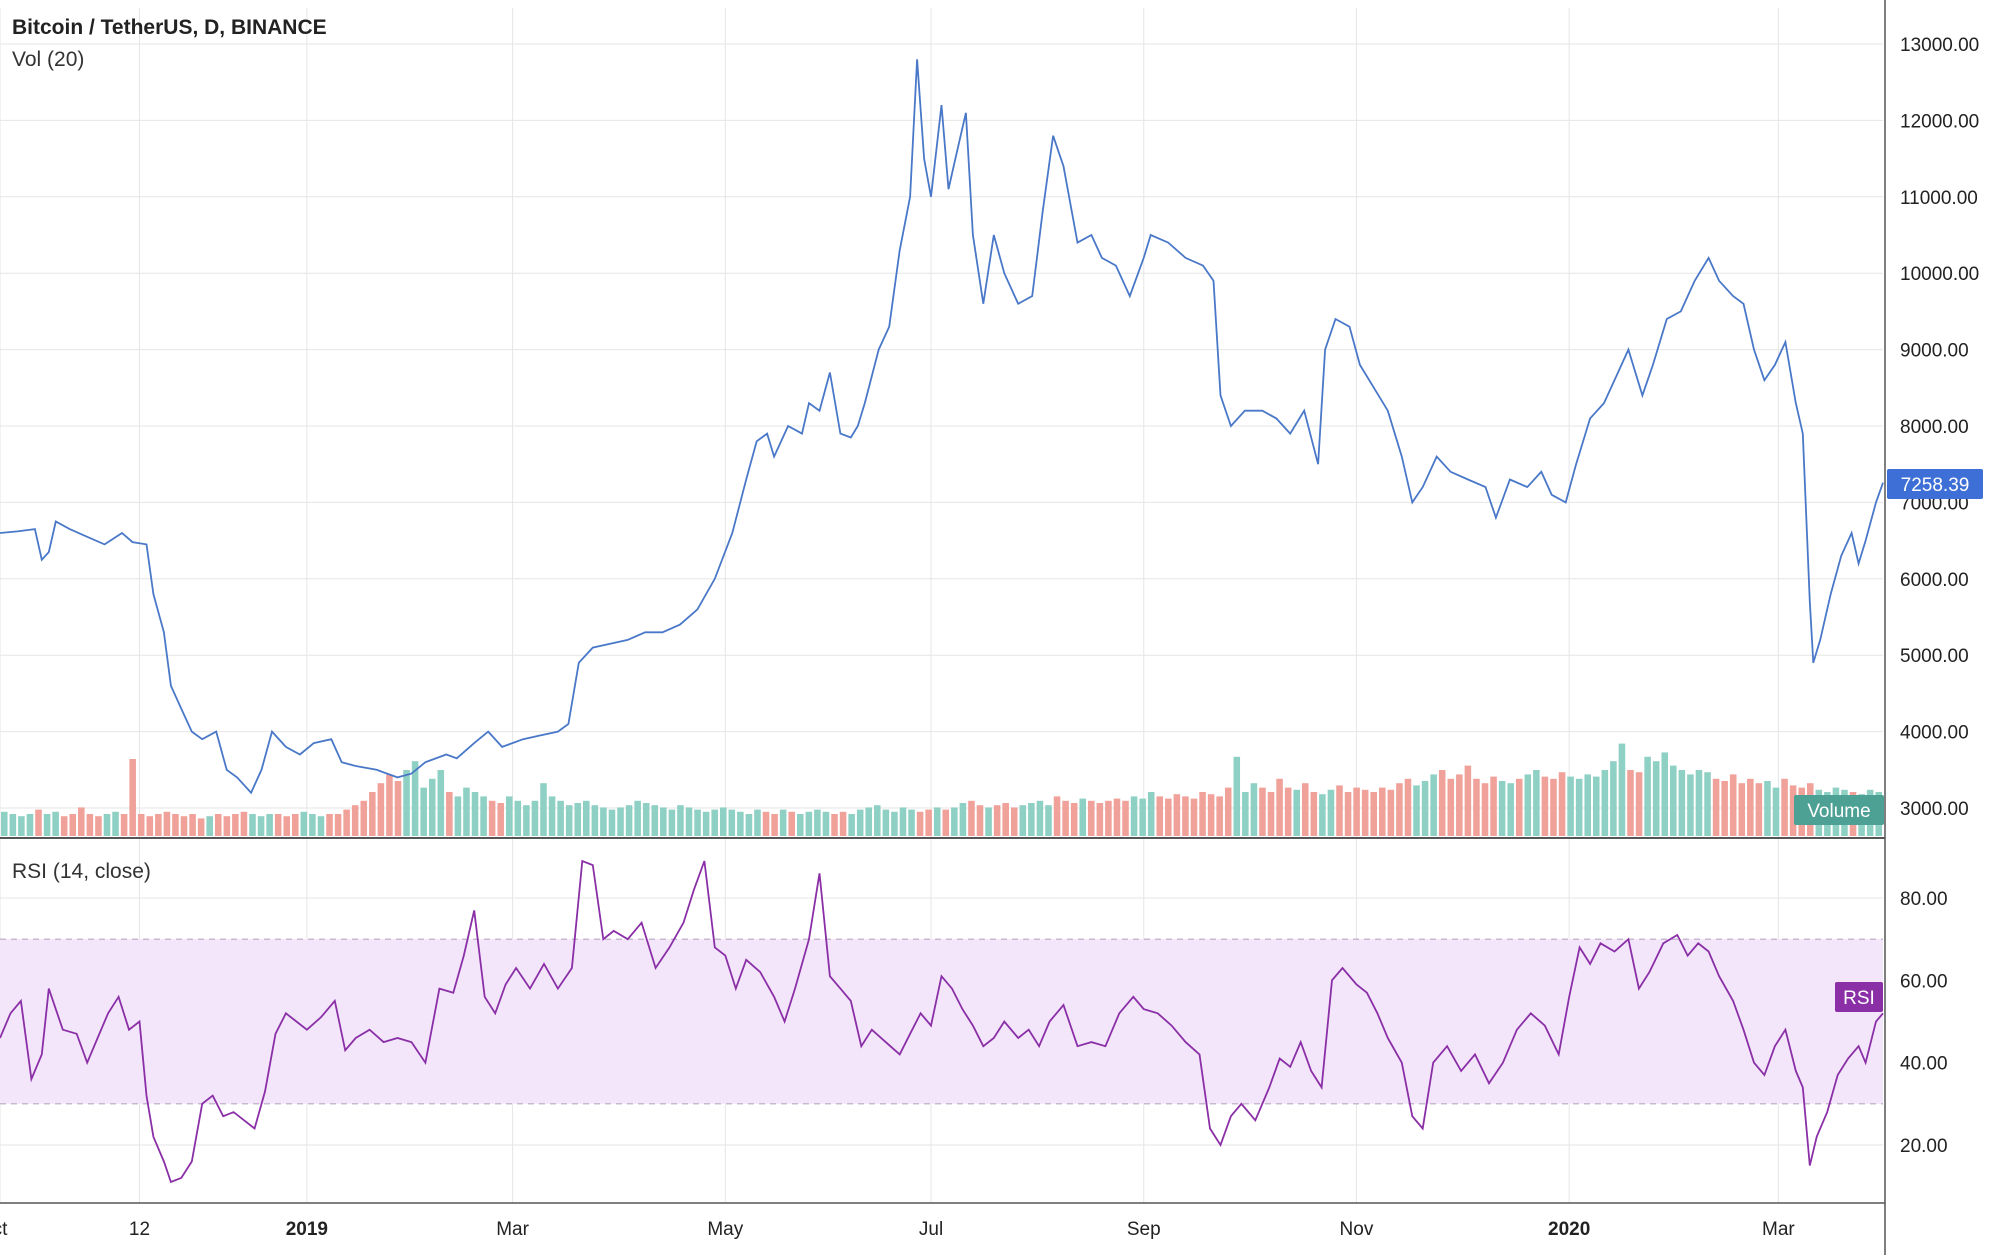 This screenshot has height=1255, width=1999. Describe the element at coordinates (169, 27) in the screenshot. I see `symbol-title: Bitcoin / TetherUS, D, BINANCE` at that location.